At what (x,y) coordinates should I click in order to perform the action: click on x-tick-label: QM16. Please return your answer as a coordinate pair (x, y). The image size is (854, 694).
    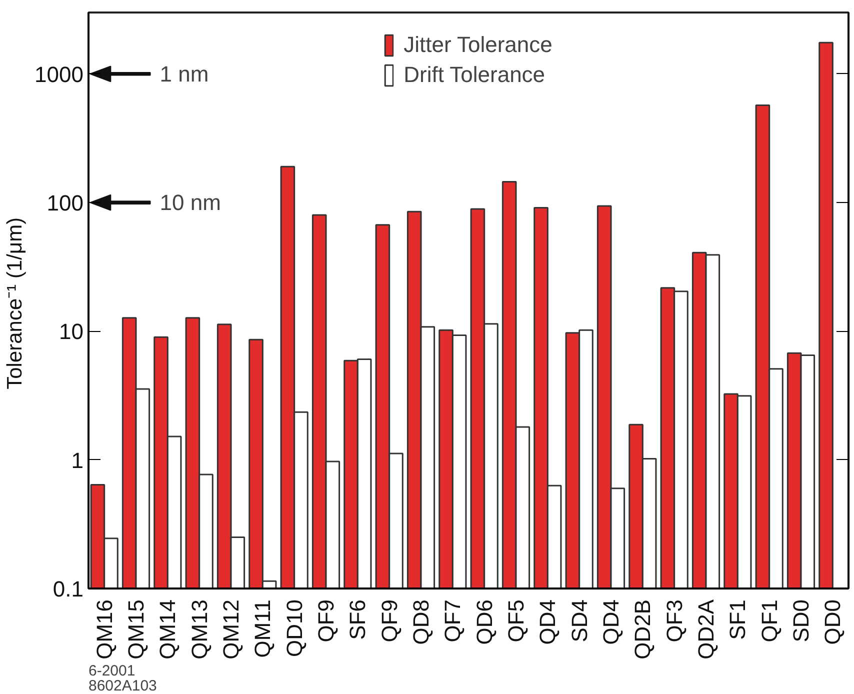
    Looking at the image, I should click on (104, 629).